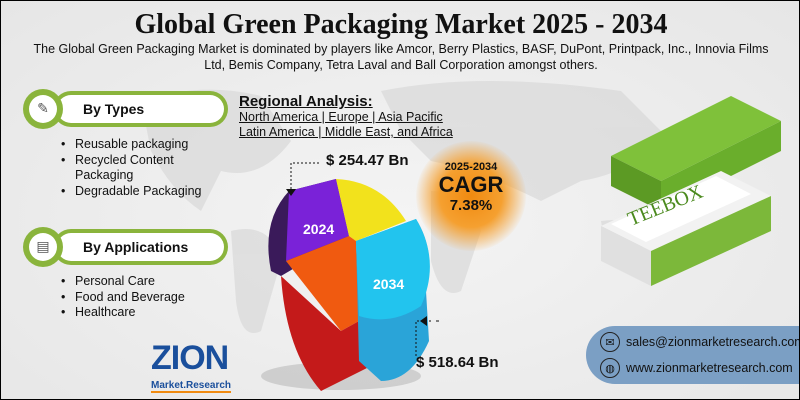  I want to click on cagr-block: 2025-2034 CAGR 7.38%, so click(471, 187).